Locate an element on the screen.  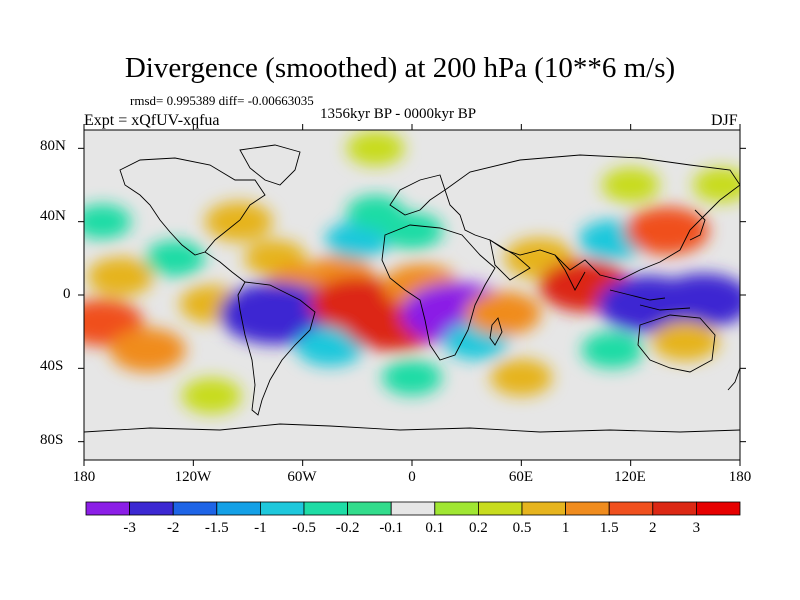
rmsd-diff-text: rmsd= 0.995389 diff= -0.00663035 is located at coordinates (222, 100).